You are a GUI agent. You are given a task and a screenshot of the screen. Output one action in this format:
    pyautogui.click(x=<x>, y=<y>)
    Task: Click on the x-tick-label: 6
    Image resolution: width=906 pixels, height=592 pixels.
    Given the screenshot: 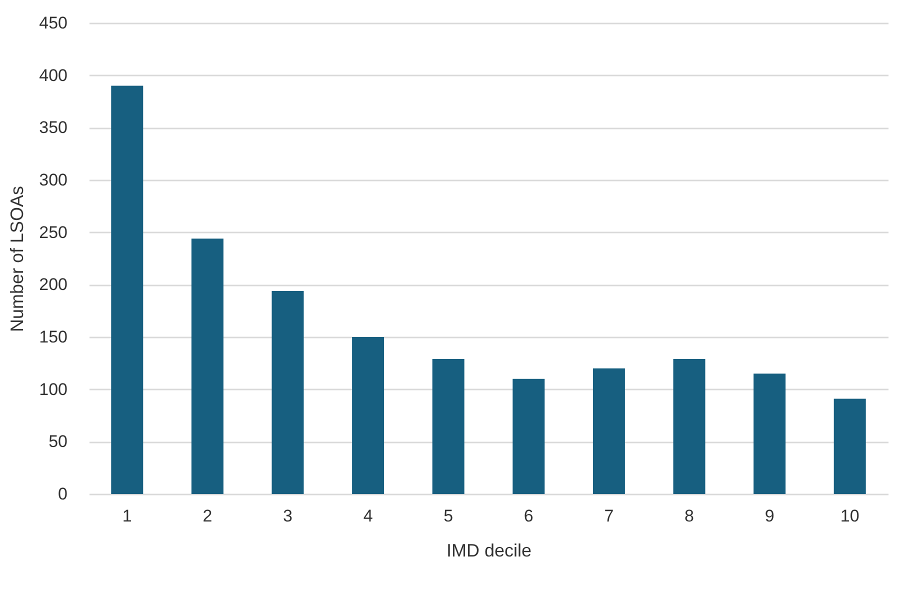 What is the action you would take?
    pyautogui.click(x=529, y=516)
    